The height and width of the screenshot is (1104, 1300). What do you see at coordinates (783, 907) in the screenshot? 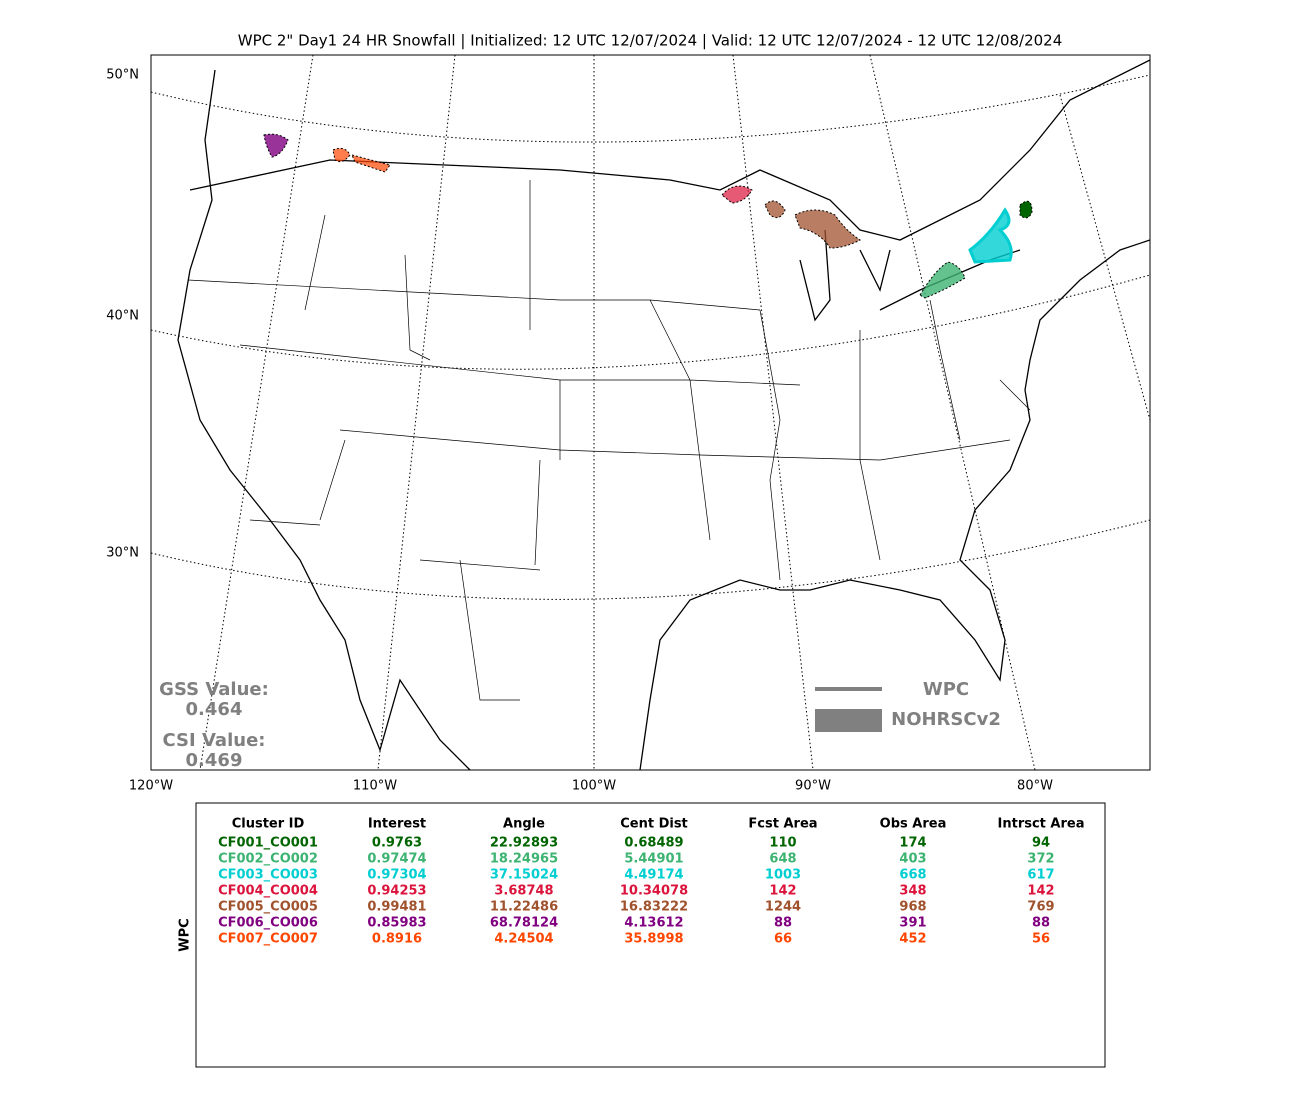
I see `table-cell: 1244` at bounding box center [783, 907].